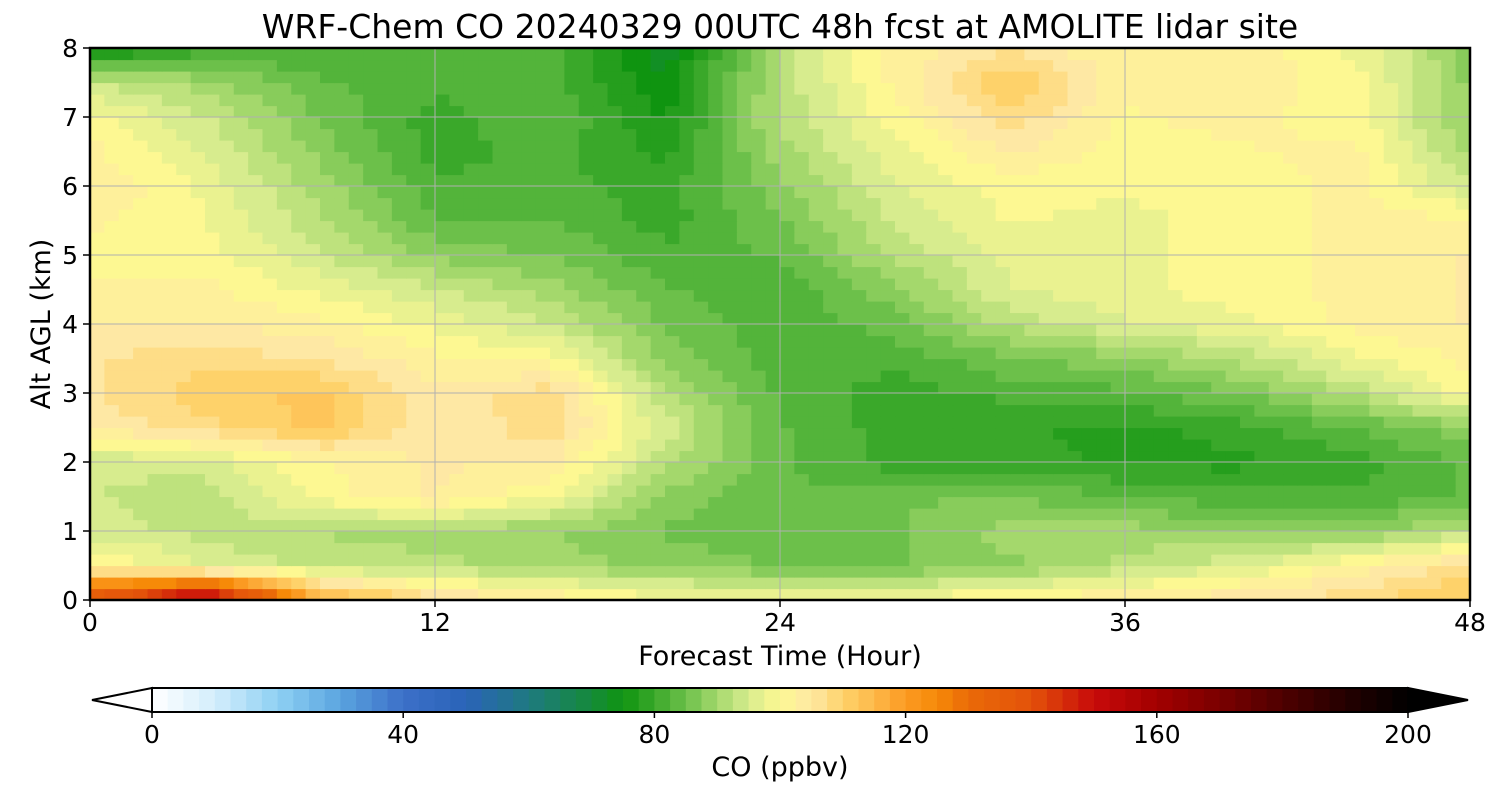 Image resolution: width=1500 pixels, height=800 pixels. I want to click on colorbar-segment, so click(709, 700).